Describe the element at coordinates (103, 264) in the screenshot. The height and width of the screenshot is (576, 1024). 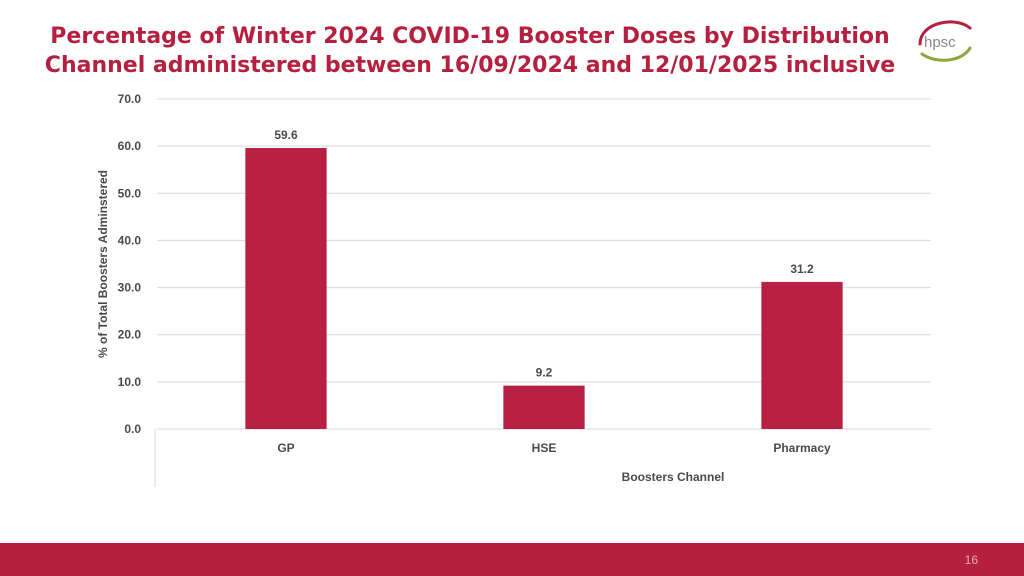
I see `y-axis-label: % of Total Boosters Adminstered` at that location.